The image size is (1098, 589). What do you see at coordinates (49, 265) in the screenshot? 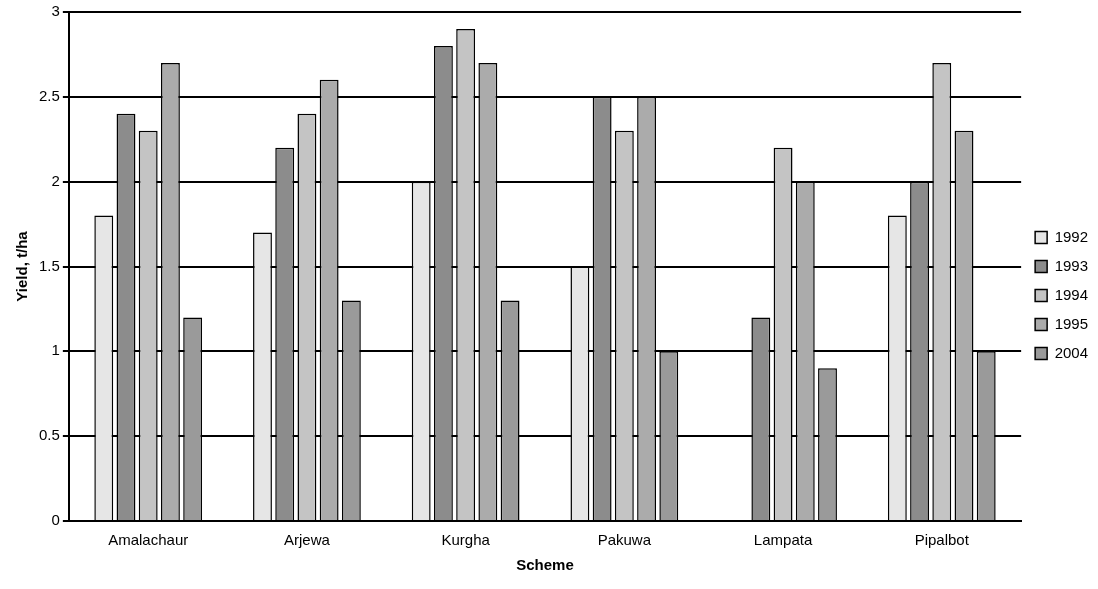
I see `y-tick-label: 1.5` at bounding box center [49, 265].